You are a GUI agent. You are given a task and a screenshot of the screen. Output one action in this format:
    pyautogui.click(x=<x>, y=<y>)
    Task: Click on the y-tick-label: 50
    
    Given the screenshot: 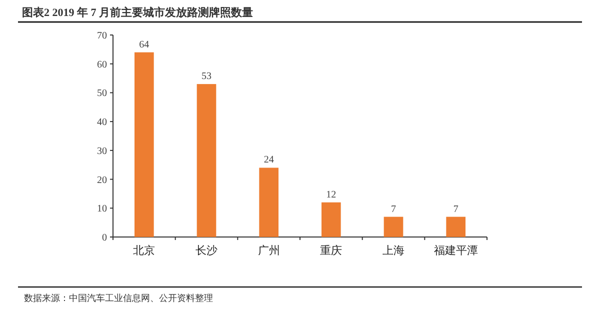 What is the action you would take?
    pyautogui.click(x=102, y=94)
    